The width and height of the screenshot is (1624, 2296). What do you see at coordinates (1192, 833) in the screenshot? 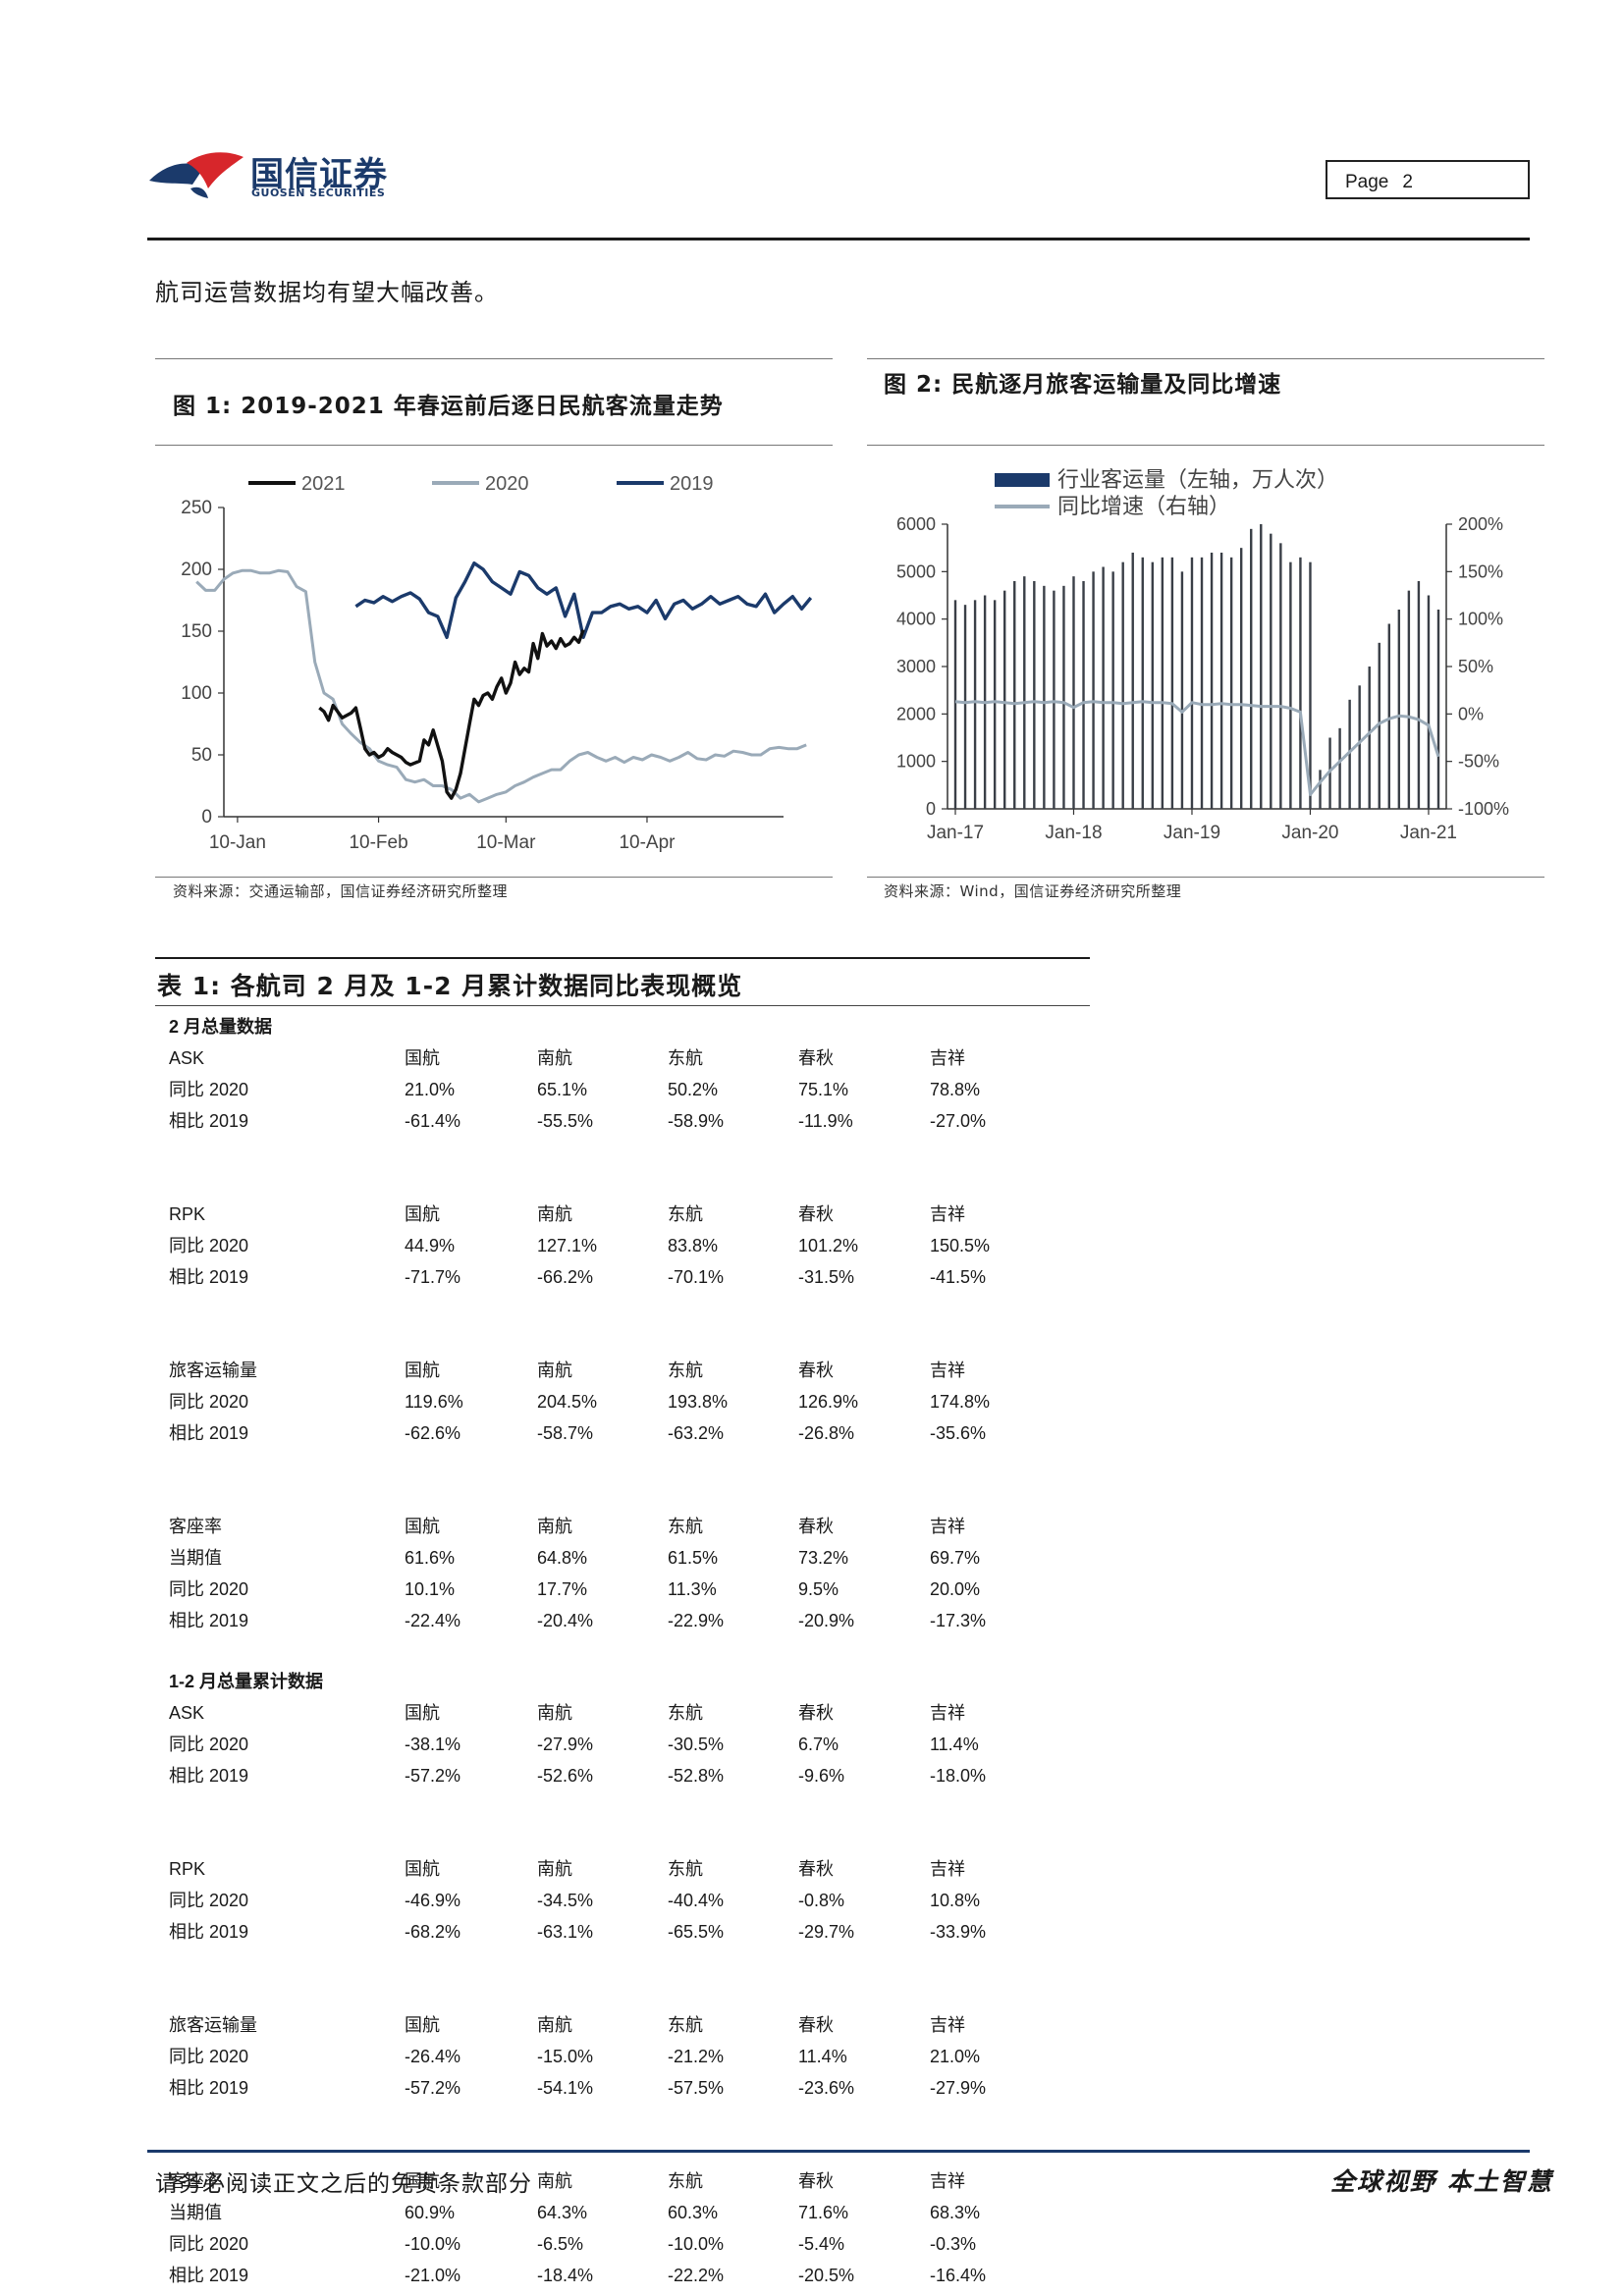
I see `x-tick-label: Jan-19` at bounding box center [1192, 833].